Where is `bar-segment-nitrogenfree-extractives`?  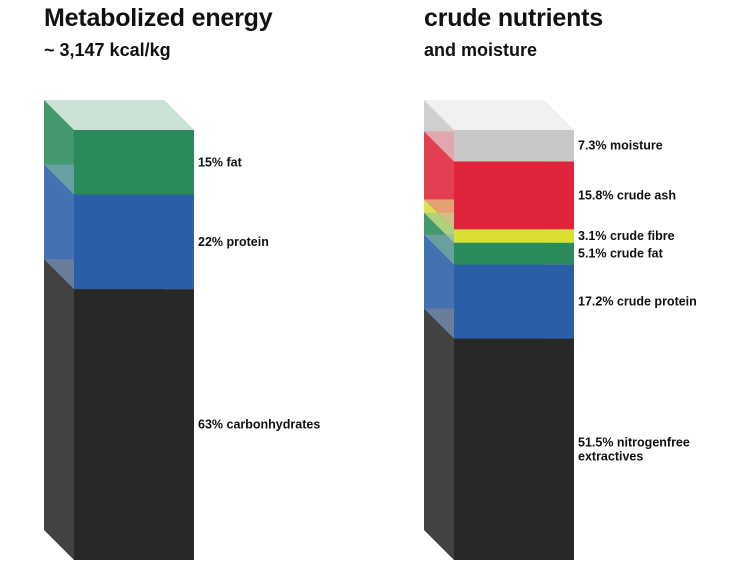 bar-segment-nitrogenfree-extractives is located at coordinates (514, 449).